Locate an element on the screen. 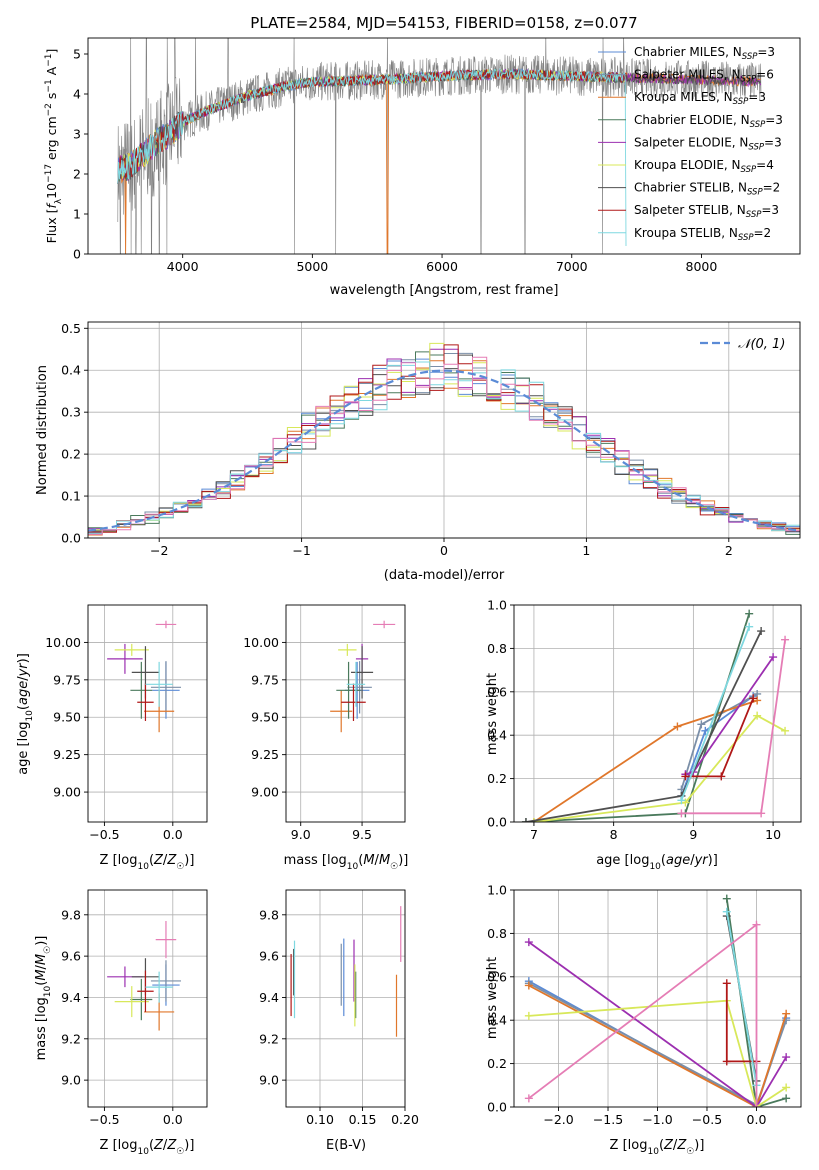 This screenshot has width=819, height=1170. legend-label-salpeter_elodie: Salpeter ELODIE, NSSP=3 is located at coordinates (708, 143).